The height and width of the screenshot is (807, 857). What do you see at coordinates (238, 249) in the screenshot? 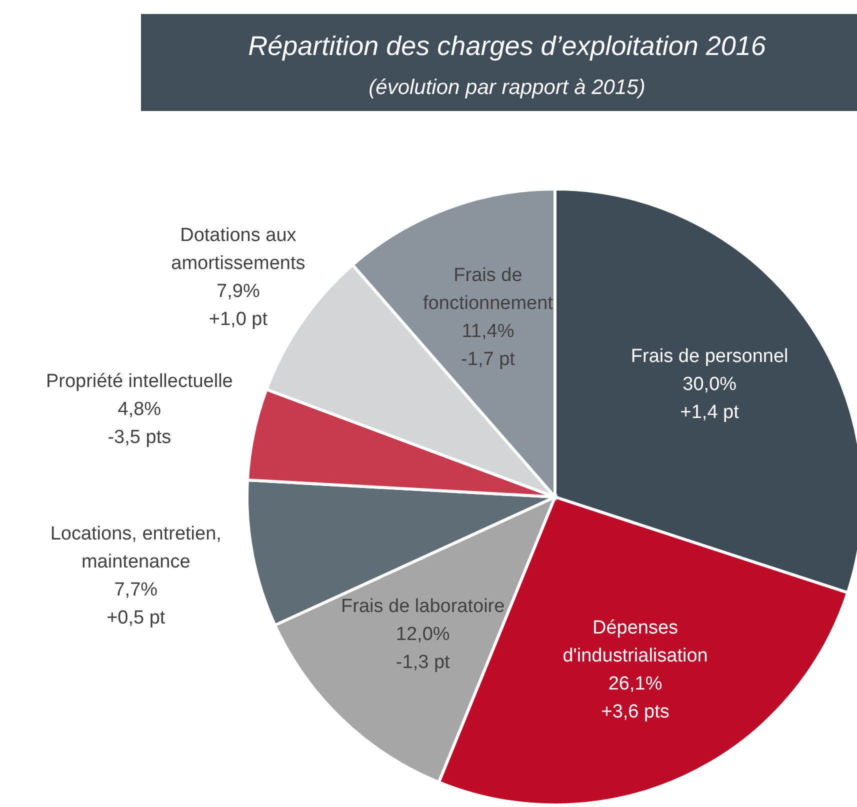
I see `slice-label: Dotations aux amortissements` at bounding box center [238, 249].